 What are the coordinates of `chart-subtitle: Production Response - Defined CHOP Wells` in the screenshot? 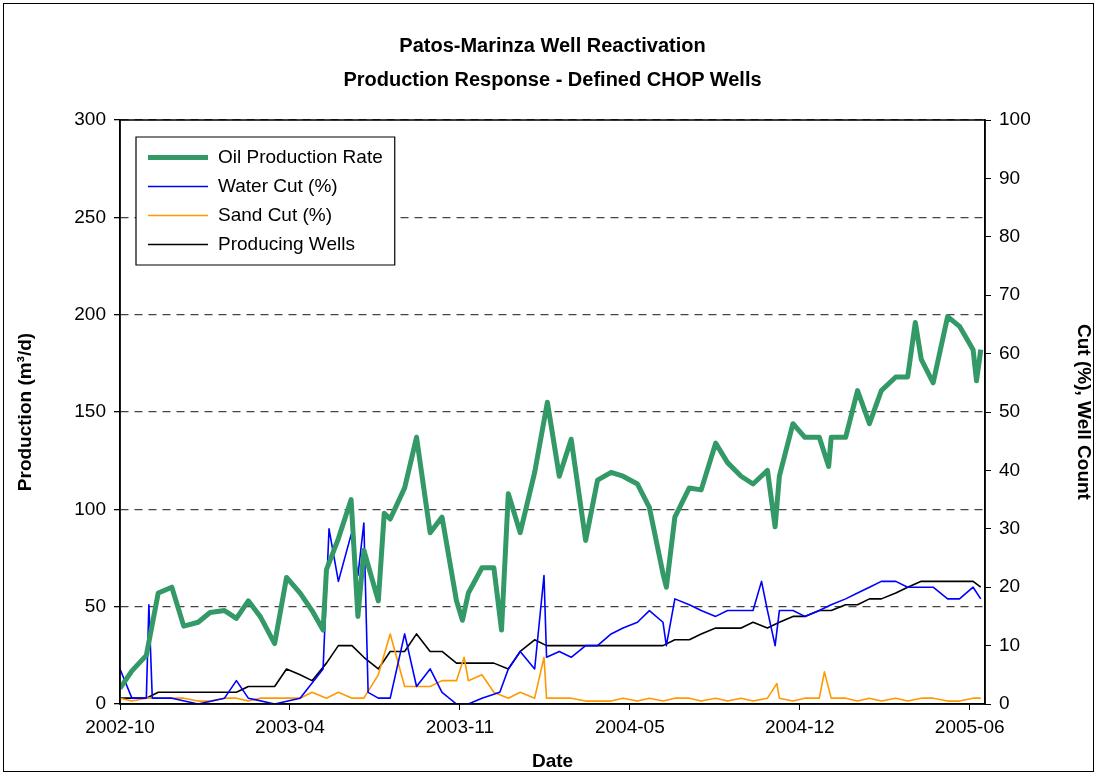 It's located at (552, 78).